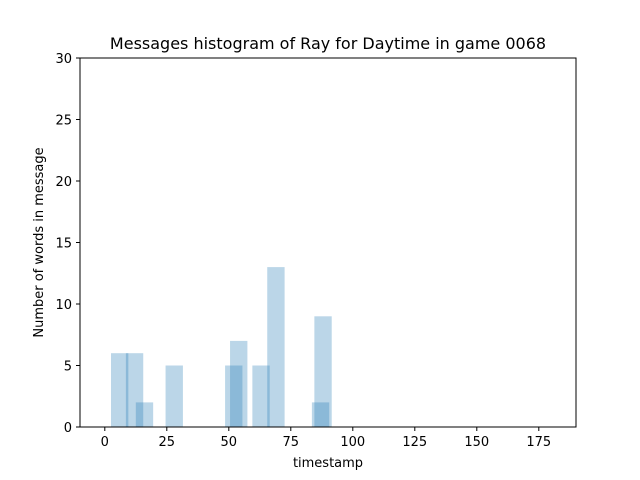 This screenshot has width=640, height=480. I want to click on y-tick-label-6: 30, so click(63, 59).